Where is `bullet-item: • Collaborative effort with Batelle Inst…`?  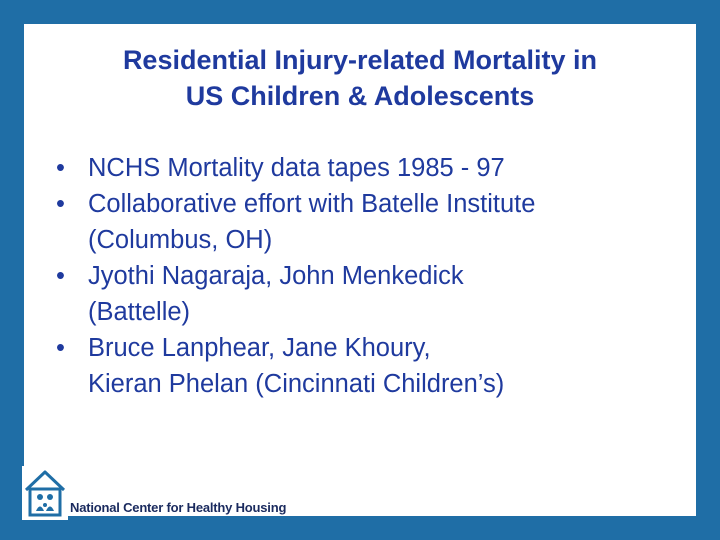
bullet-item: • Collaborative effort with Batelle Inst… is located at coordinates (369, 222).